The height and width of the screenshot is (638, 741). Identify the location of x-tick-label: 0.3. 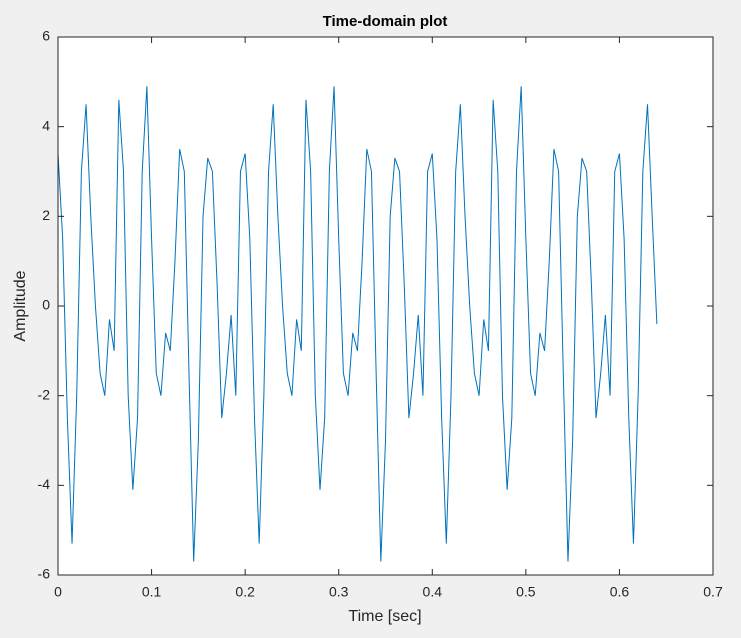
(339, 592).